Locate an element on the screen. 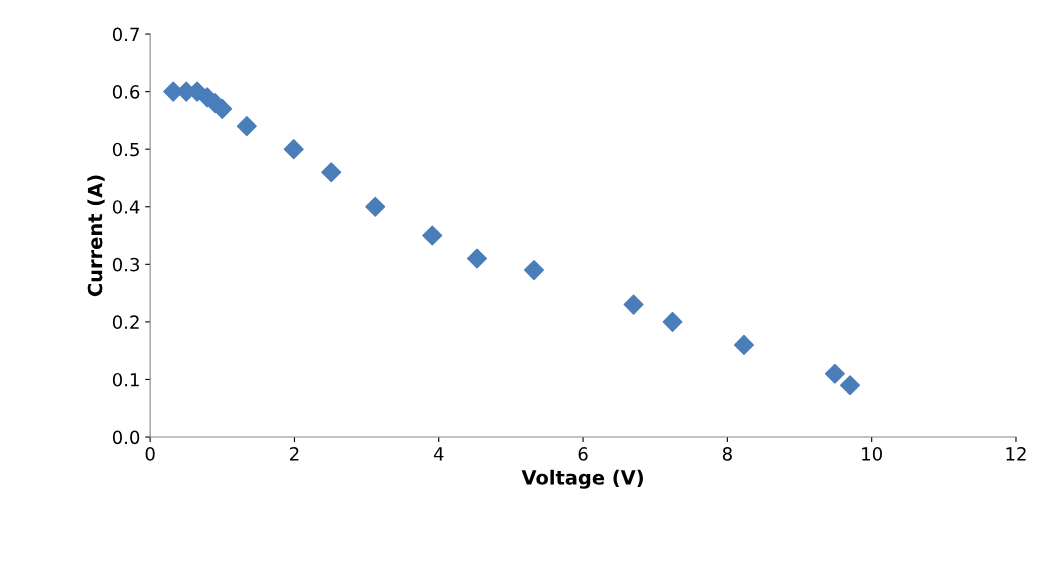 This screenshot has height=577, width=1050. x-tick-label: 0 is located at coordinates (150, 454).